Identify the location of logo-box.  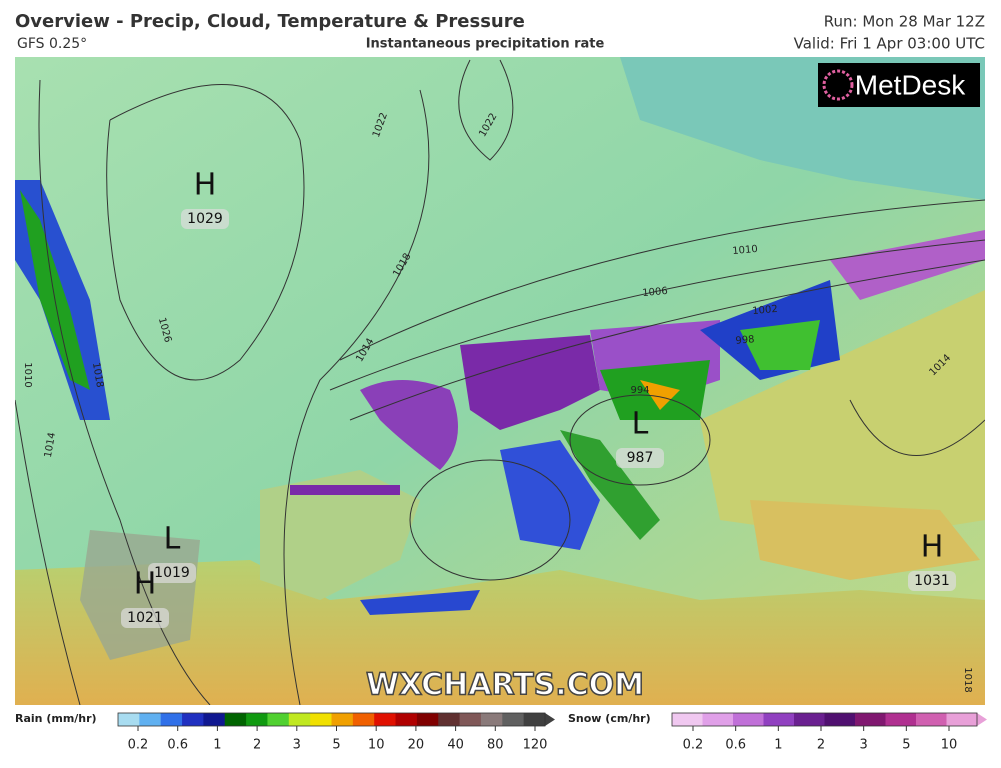
(899, 85).